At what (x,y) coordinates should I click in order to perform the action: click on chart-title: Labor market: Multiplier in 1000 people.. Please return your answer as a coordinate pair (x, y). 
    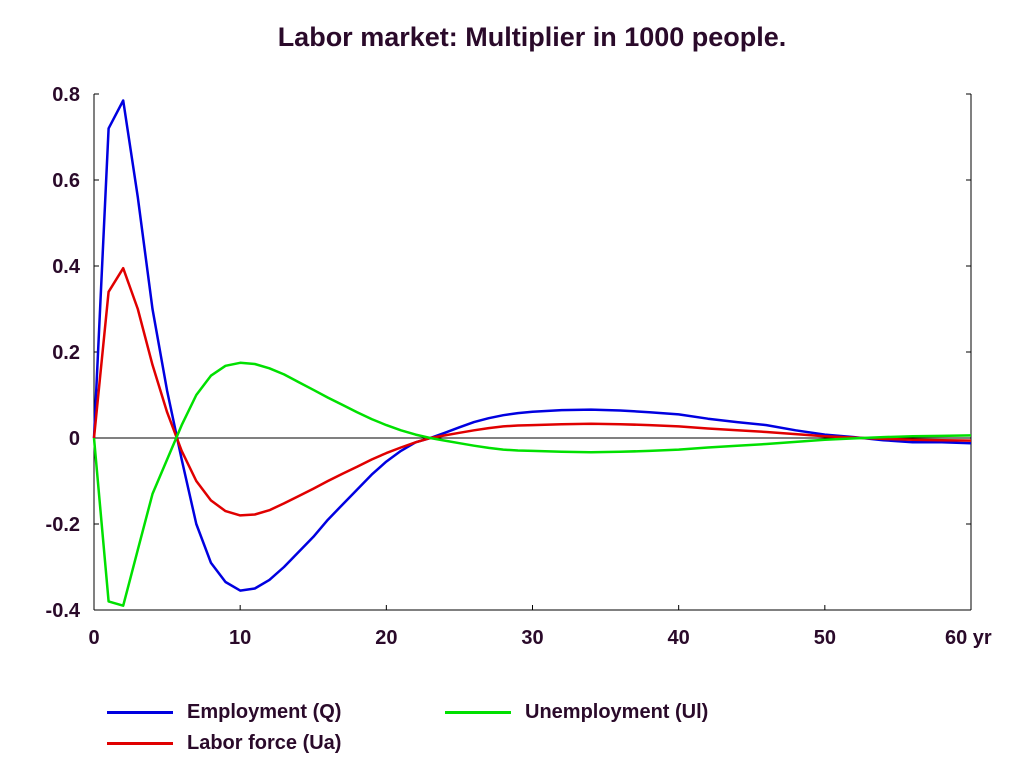
    Looking at the image, I should click on (532, 37).